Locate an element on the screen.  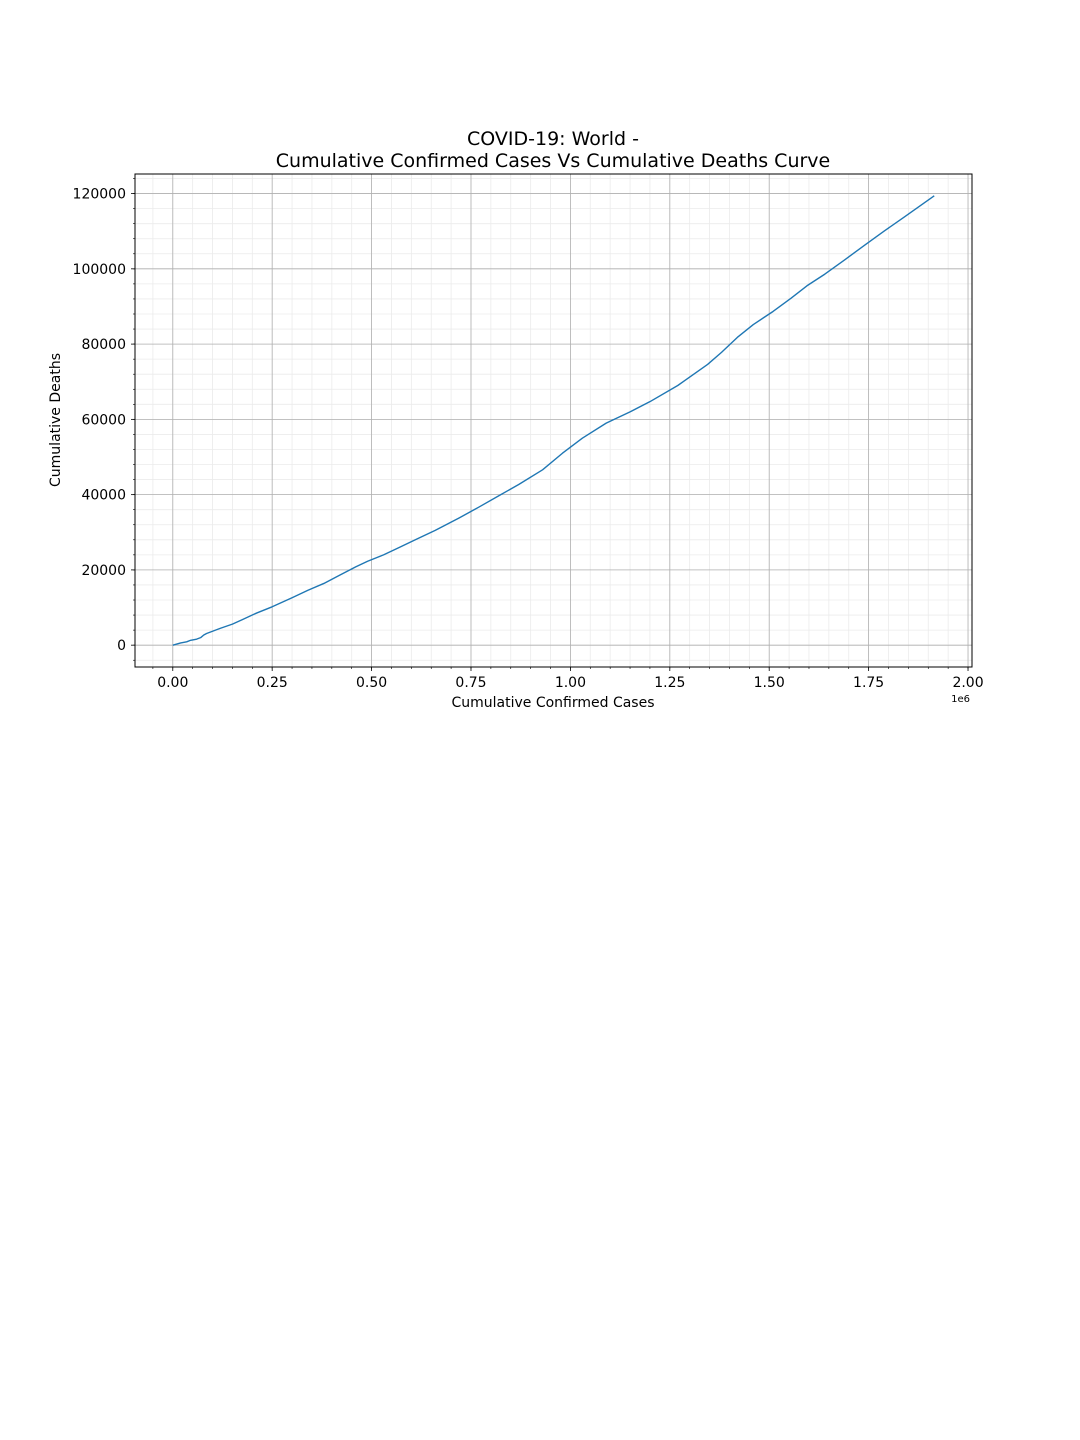
x-tick-label: 1.75 is located at coordinates (868, 683).